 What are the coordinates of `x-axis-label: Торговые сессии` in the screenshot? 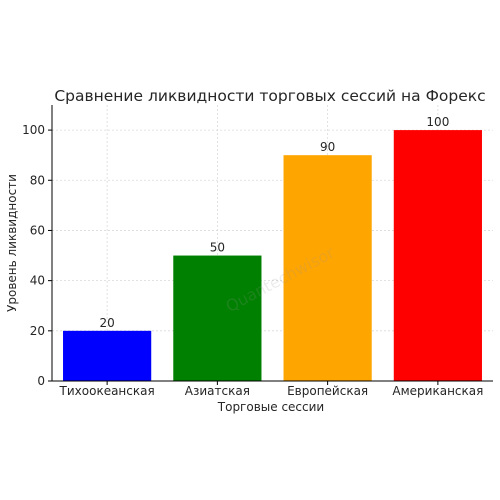 It's located at (270, 407).